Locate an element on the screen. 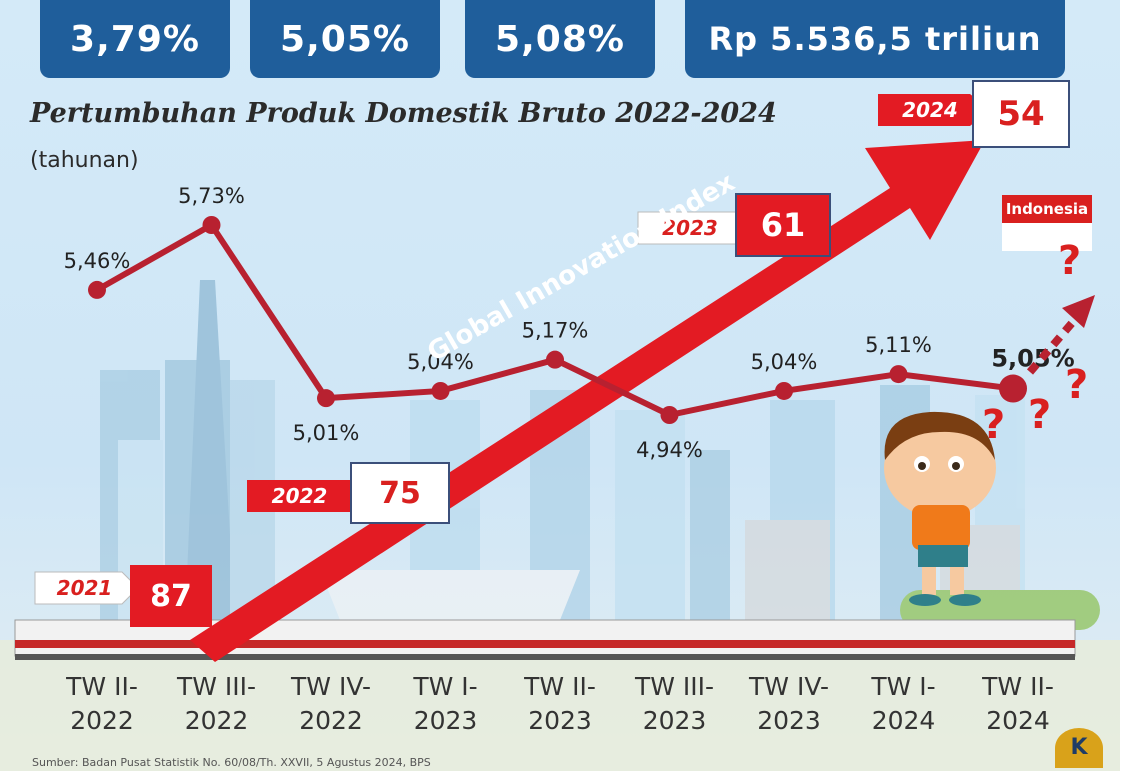 The width and height of the screenshot is (1140, 771). x-tick-label: TW II- 2022 is located at coordinates (102, 703).